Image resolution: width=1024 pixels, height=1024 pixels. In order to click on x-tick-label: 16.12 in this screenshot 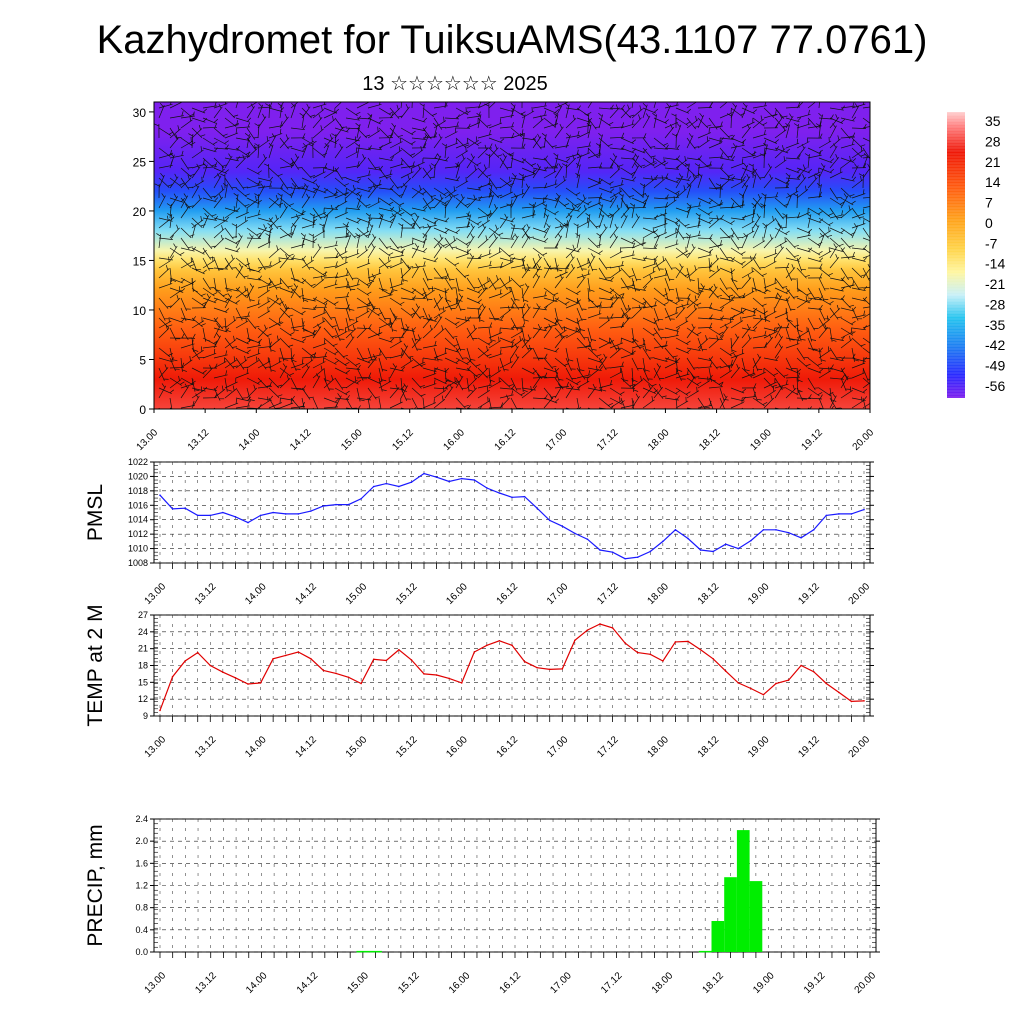, I will do `click(511, 983)`.